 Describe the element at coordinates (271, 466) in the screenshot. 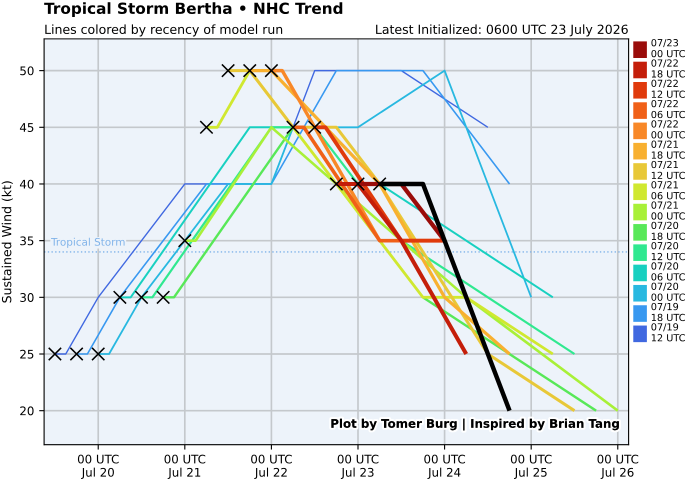

I see `x-tick-label: 00 UTC Jul 22` at that location.